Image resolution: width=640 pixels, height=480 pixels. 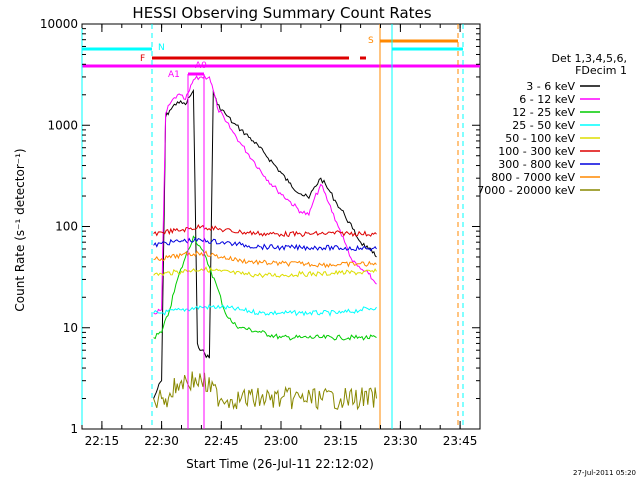 I want to click on timestamp: 27-Jul-2011 05:20, so click(x=604, y=473).